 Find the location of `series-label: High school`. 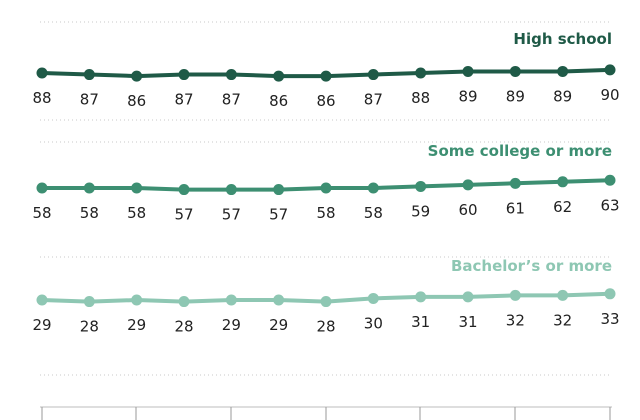

series-label: High school is located at coordinates (562, 39).